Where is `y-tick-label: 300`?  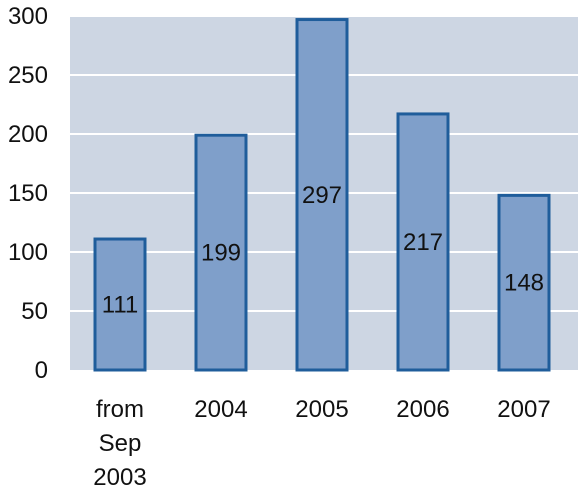
y-tick-label: 300 is located at coordinates (28, 16).